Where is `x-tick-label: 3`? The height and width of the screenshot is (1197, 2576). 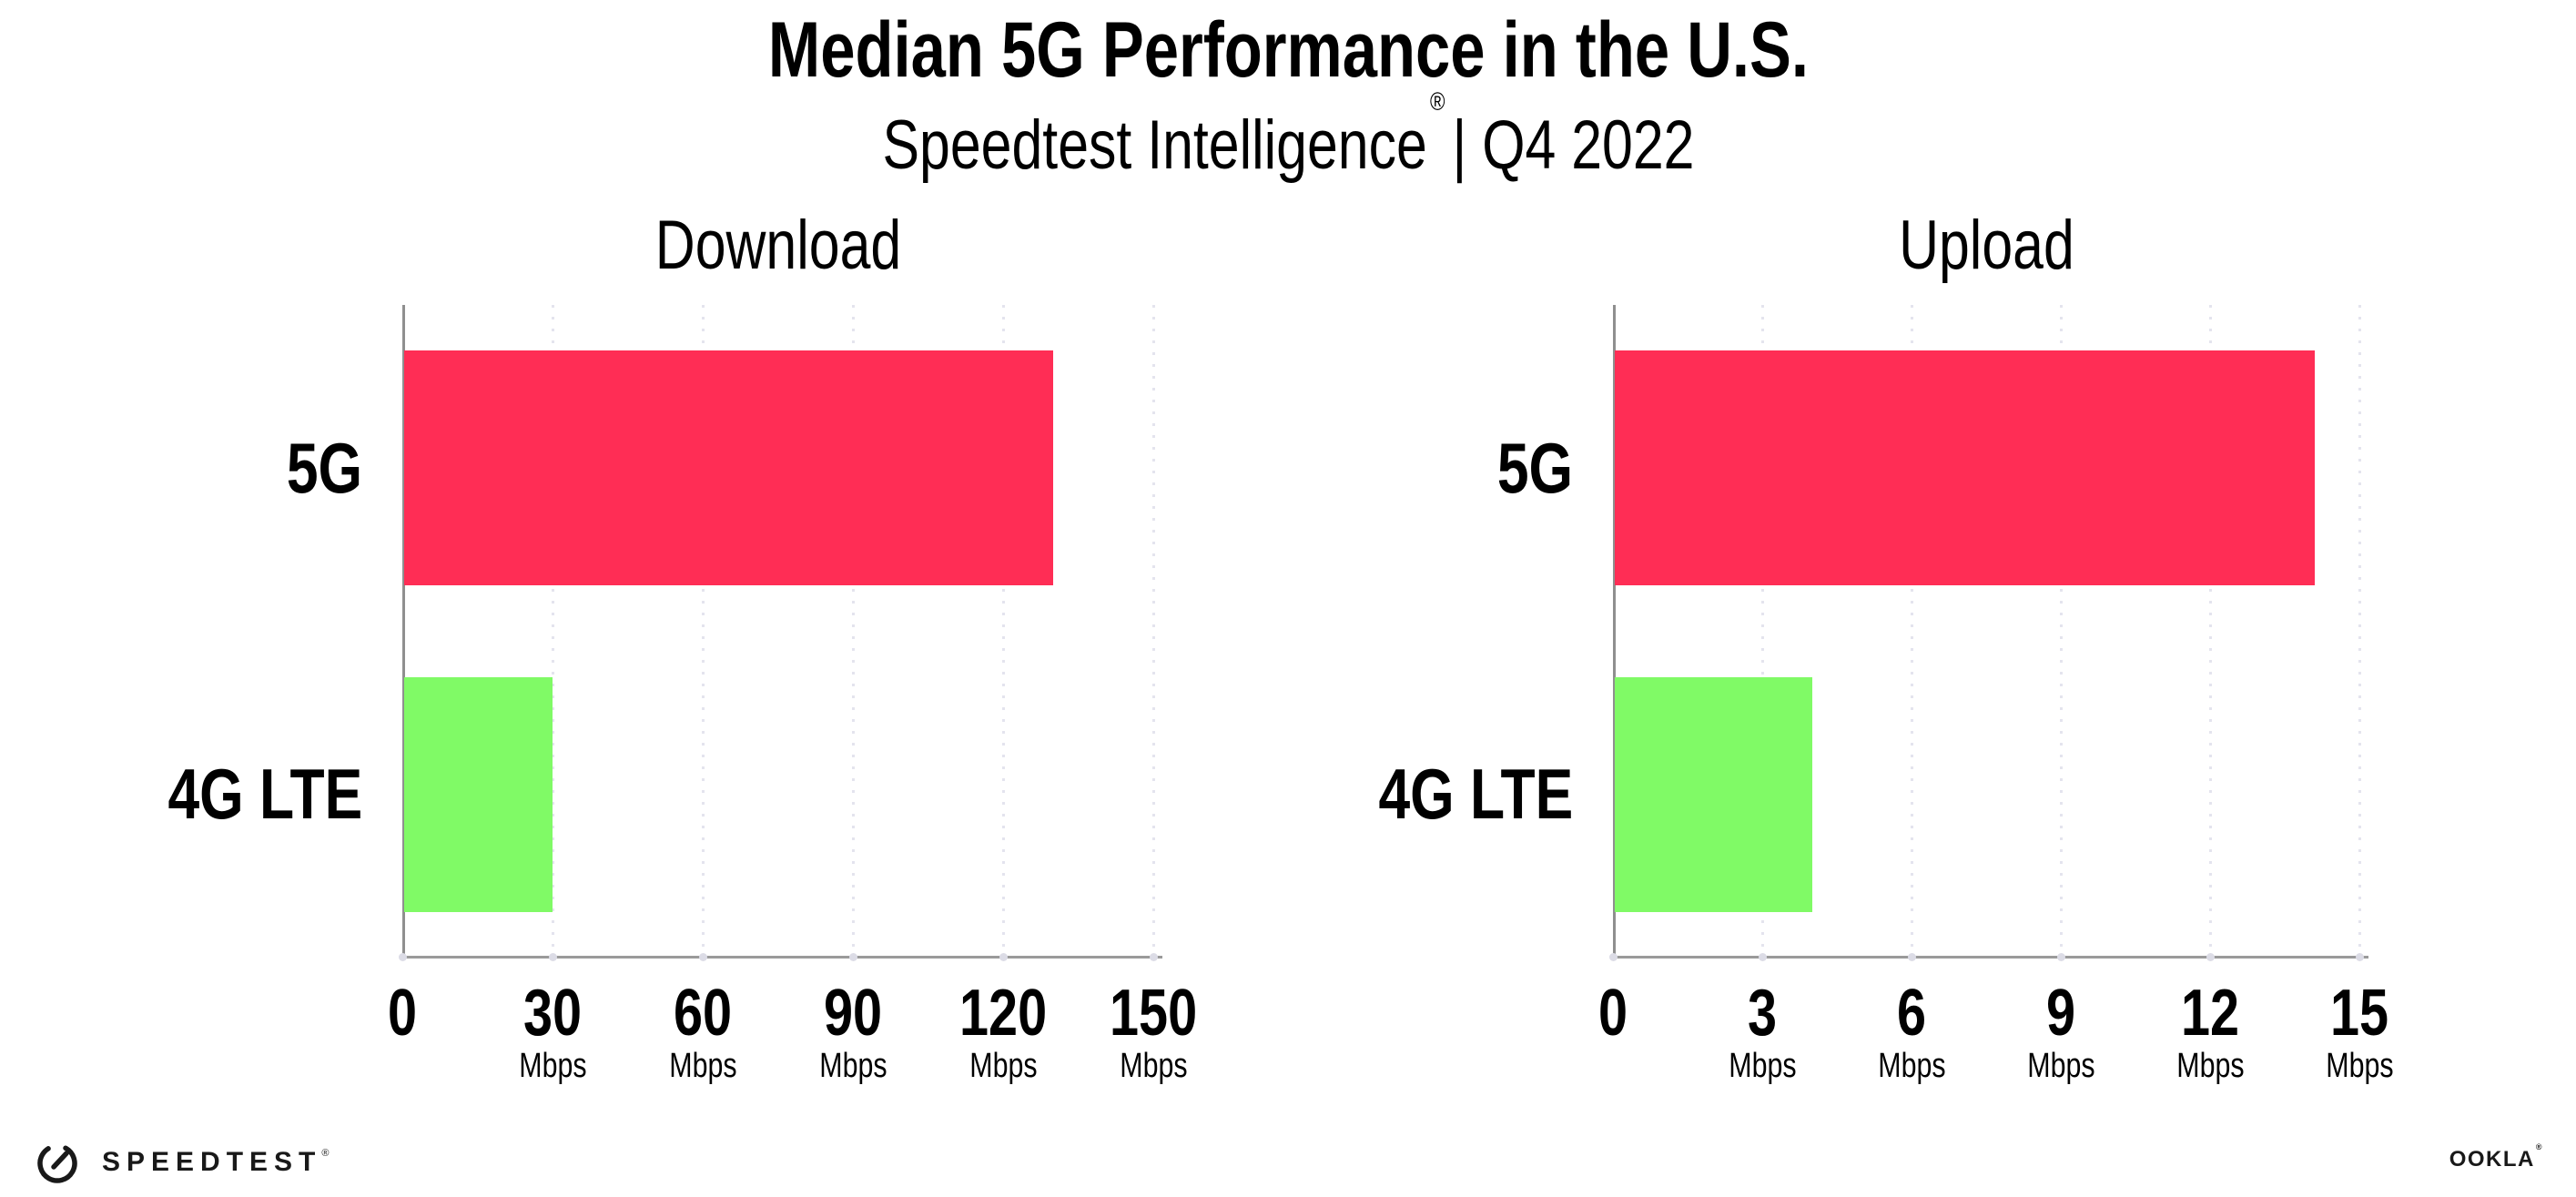 x-tick-label: 3 is located at coordinates (1762, 1013).